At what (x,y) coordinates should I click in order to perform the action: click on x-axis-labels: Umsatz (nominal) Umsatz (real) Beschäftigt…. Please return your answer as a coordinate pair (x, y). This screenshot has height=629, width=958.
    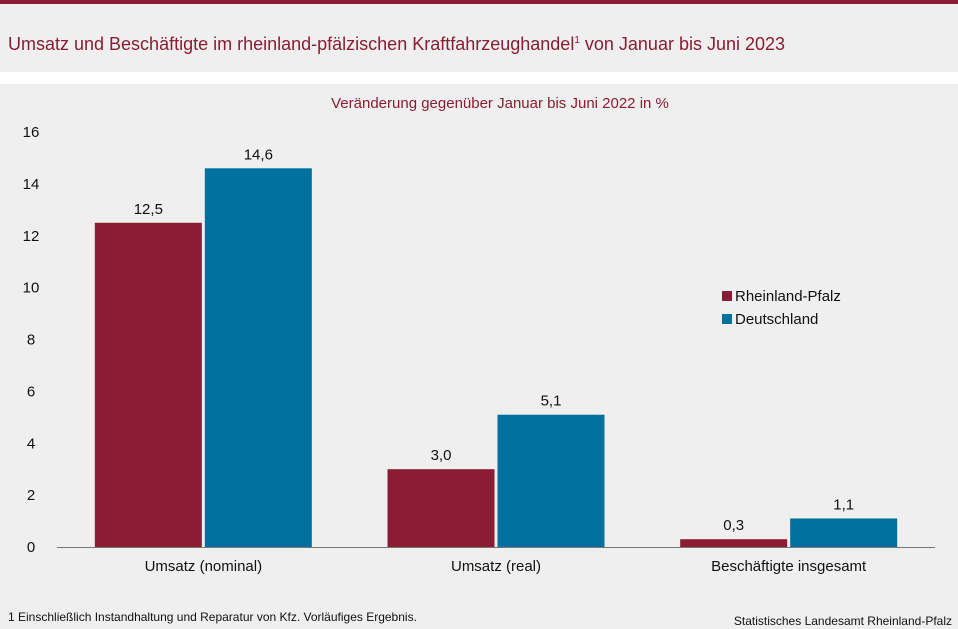
    Looking at the image, I should click on (506, 566).